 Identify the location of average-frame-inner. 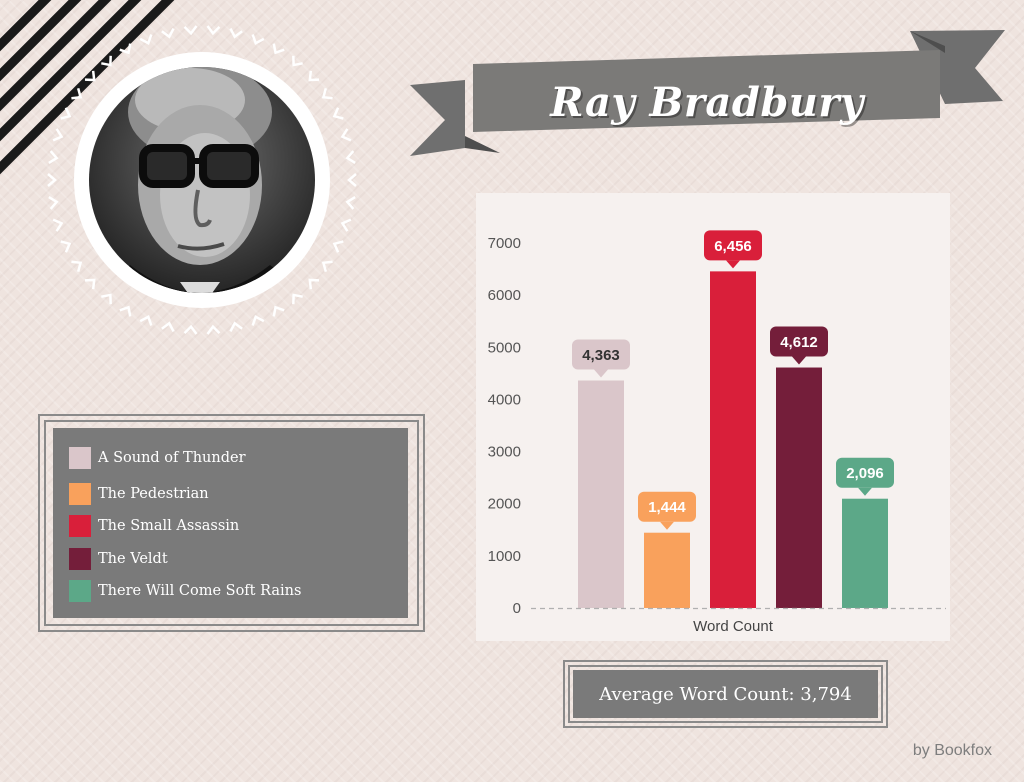
(725, 694).